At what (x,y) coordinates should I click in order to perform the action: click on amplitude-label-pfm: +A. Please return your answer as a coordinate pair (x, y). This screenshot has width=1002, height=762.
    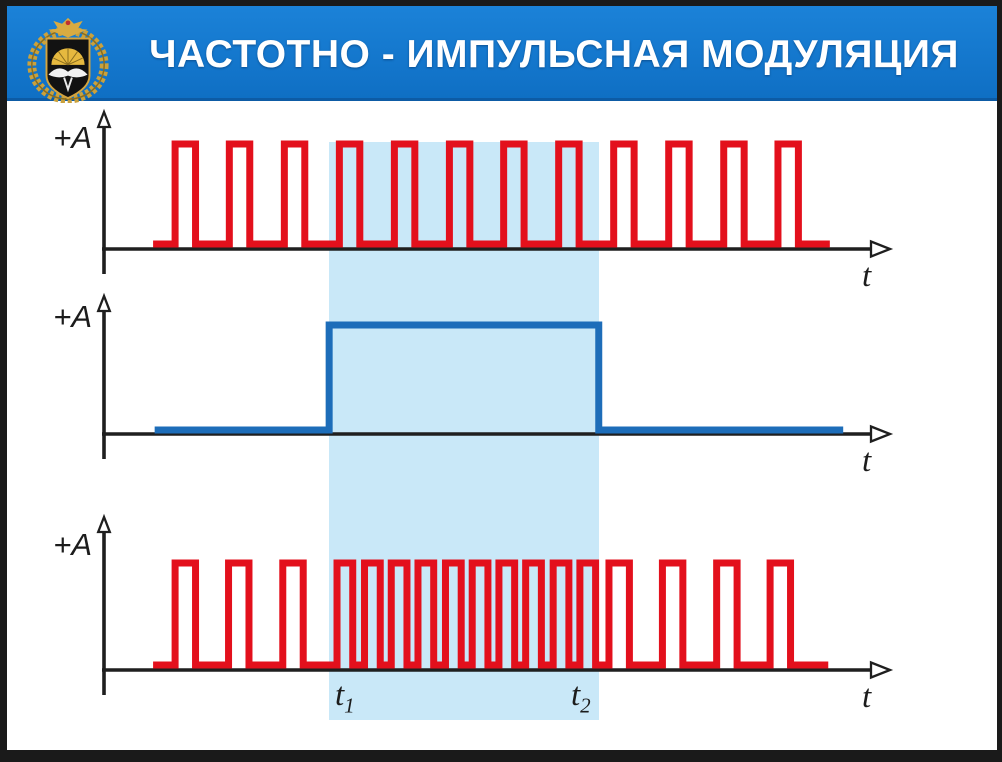
    Looking at the image, I should click on (72, 544).